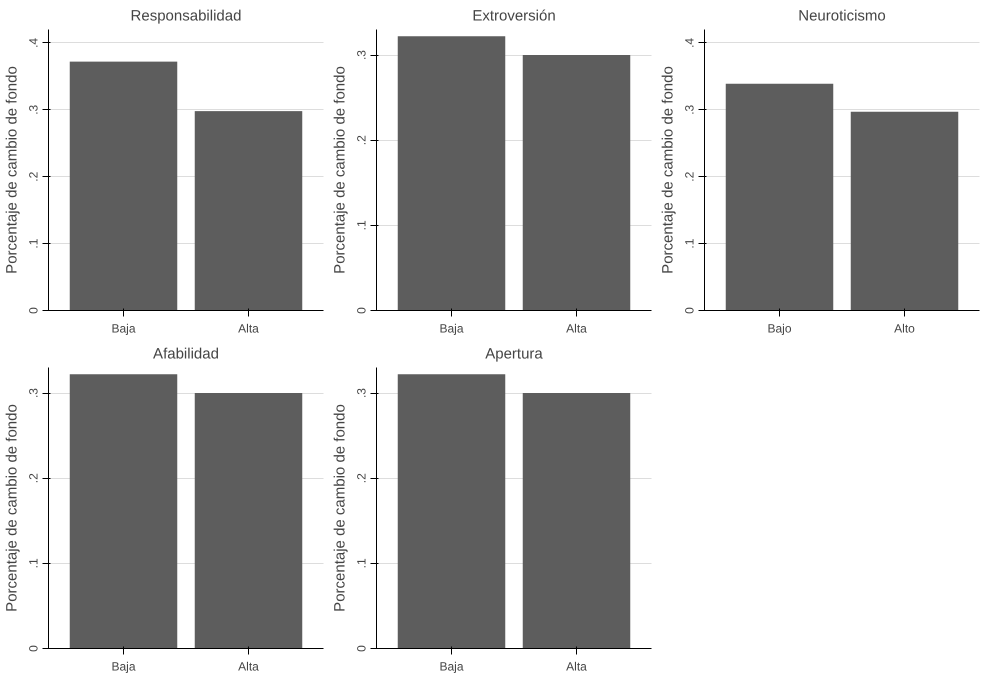 The height and width of the screenshot is (677, 986). Describe the element at coordinates (514, 354) in the screenshot. I see `chart-title: Apertura` at that location.